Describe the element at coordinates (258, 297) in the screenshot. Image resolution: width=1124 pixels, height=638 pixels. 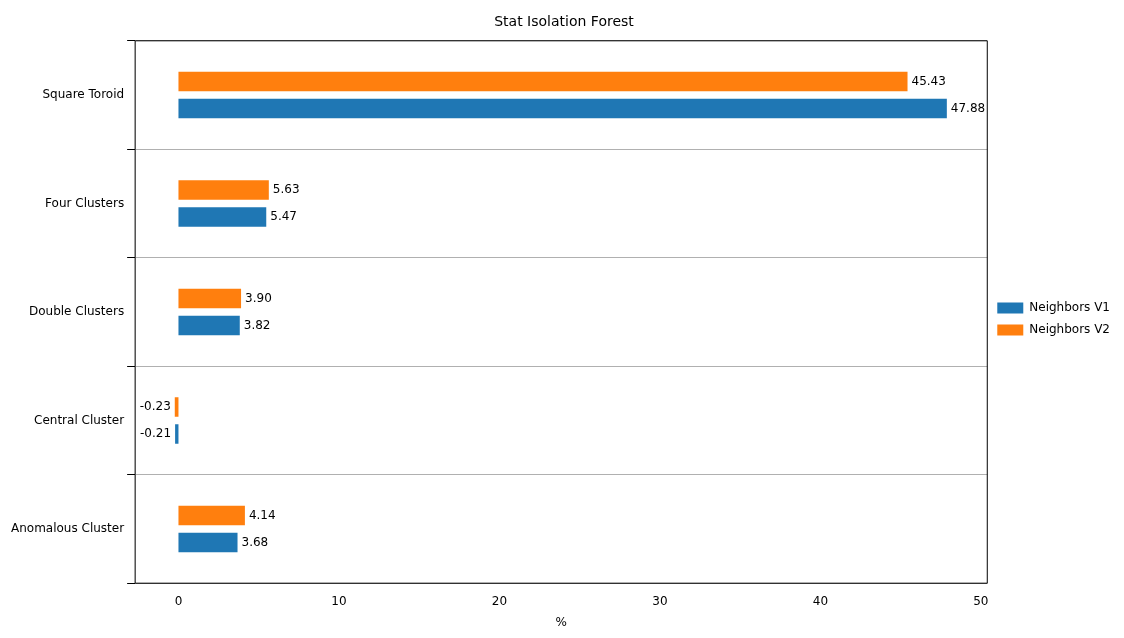
I see `data-label: 3.90` at that location.